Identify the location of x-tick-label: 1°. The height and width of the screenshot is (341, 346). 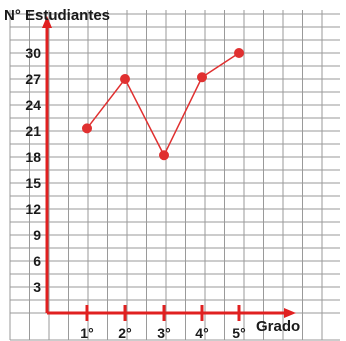
(86, 333).